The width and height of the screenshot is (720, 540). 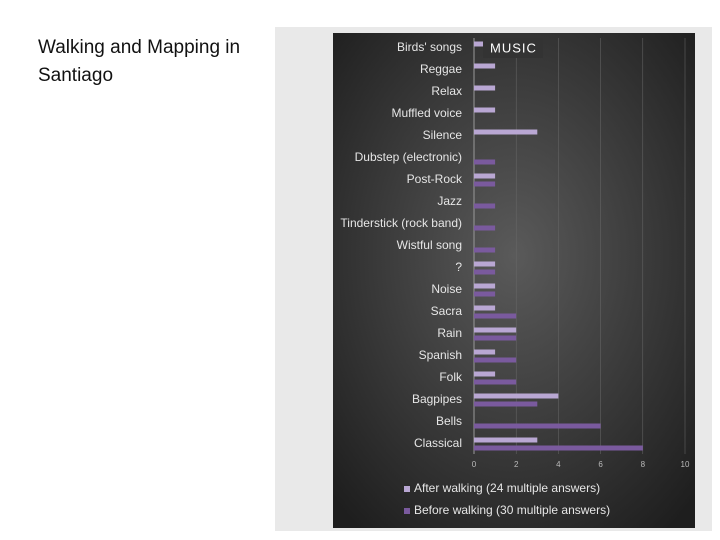 What do you see at coordinates (449, 333) in the screenshot?
I see `y-tick-label: Rain` at bounding box center [449, 333].